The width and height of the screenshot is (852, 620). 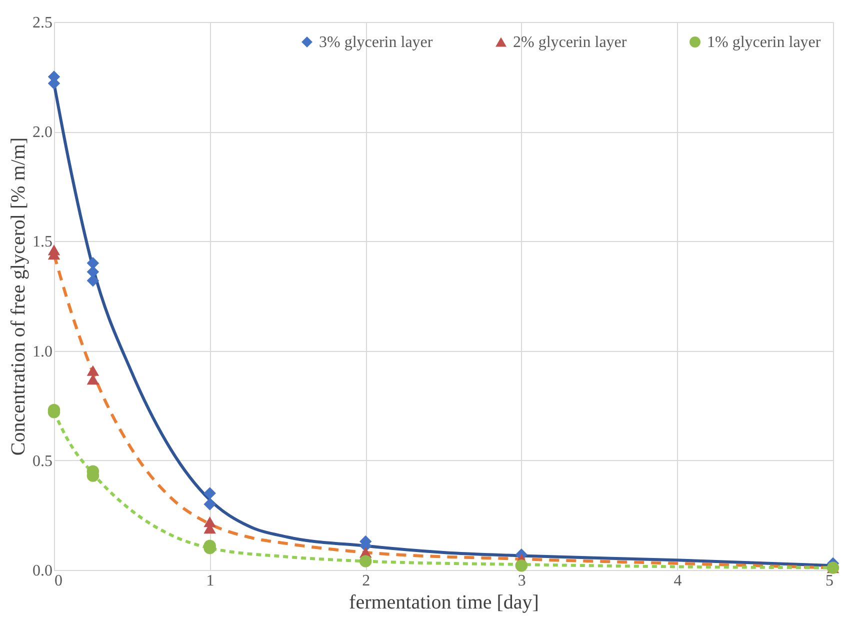 What do you see at coordinates (210, 581) in the screenshot?
I see `x-tick-label: 1` at bounding box center [210, 581].